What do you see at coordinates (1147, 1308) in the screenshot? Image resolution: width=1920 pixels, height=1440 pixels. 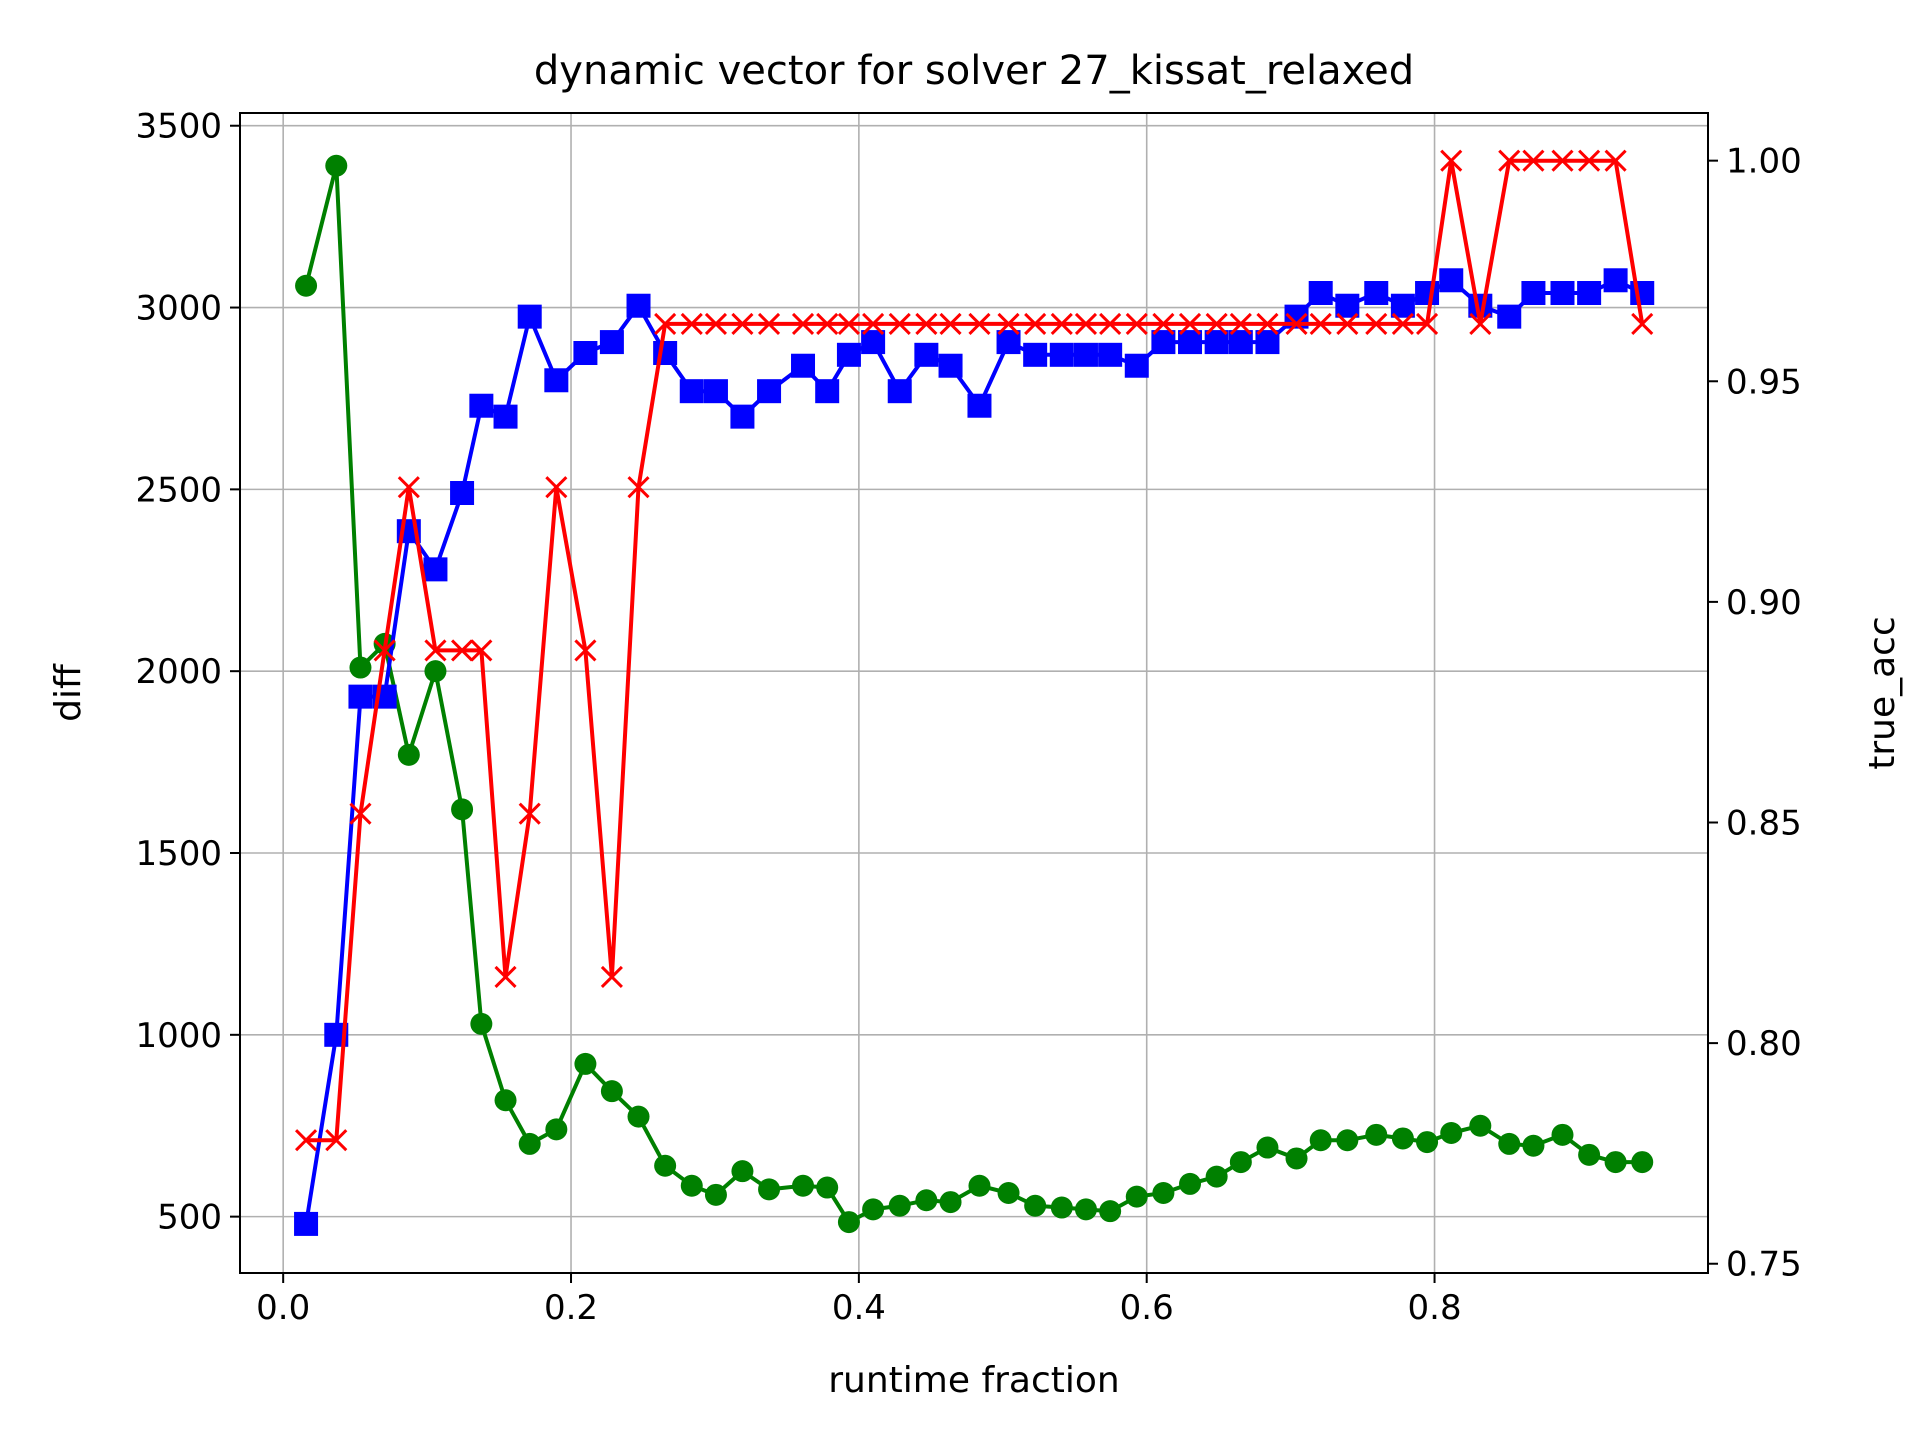 I see `x-tick-label: 0.6` at bounding box center [1147, 1308].